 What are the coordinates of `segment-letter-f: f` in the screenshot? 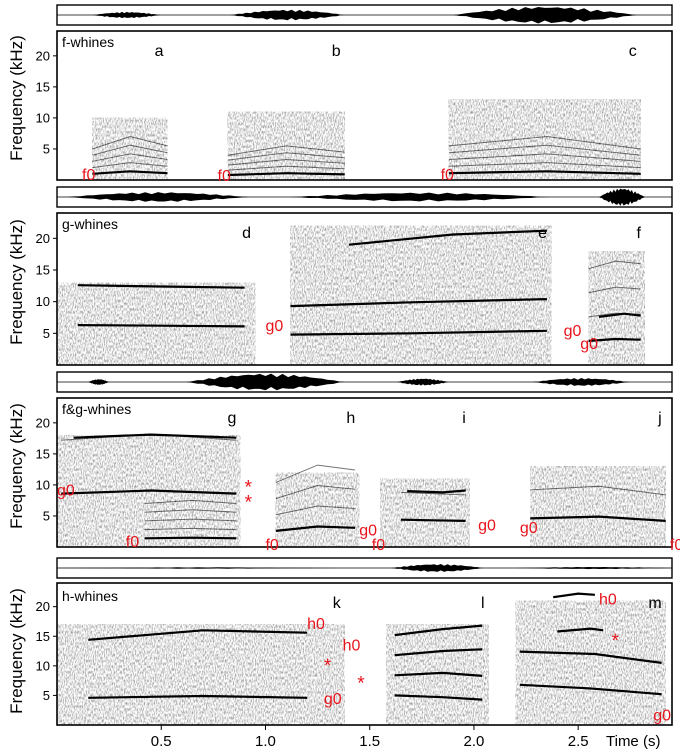 It's located at (638, 233).